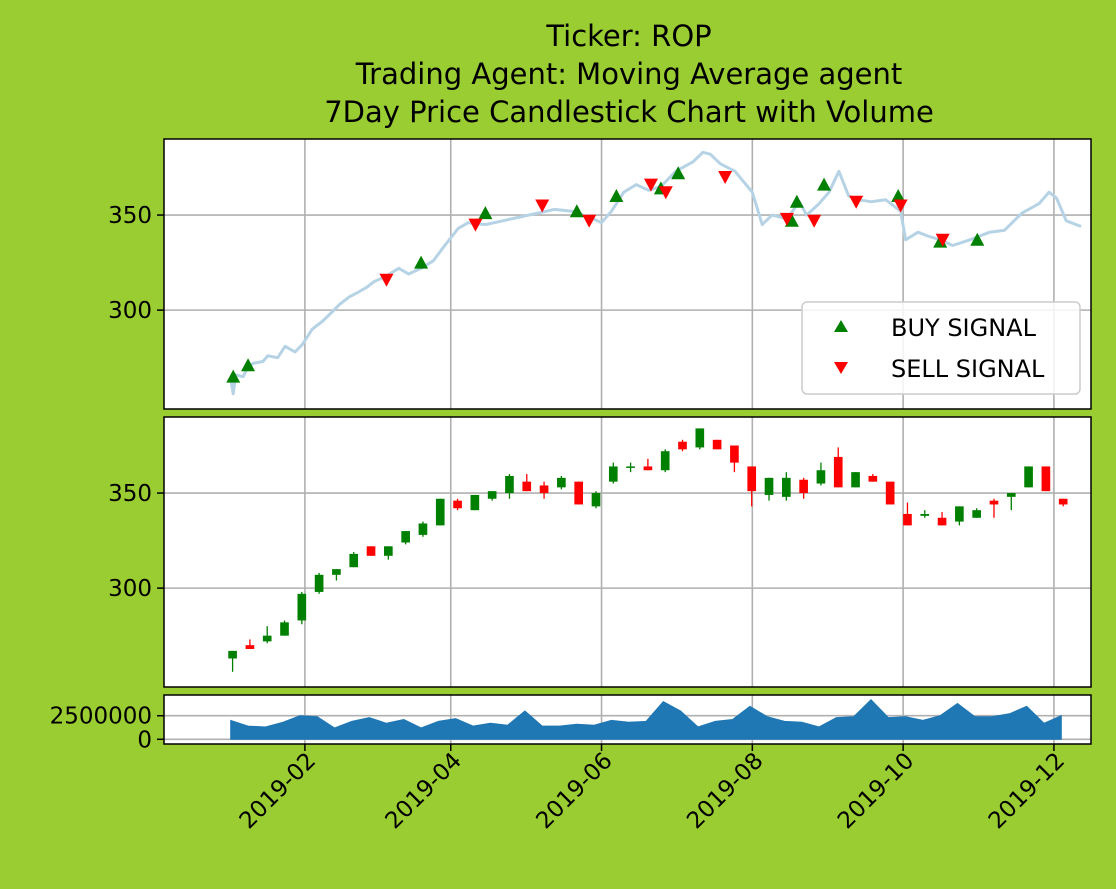 Image resolution: width=1116 pixels, height=889 pixels. Describe the element at coordinates (968, 369) in the screenshot. I see `legend-sell-label: SELL SIGNAL` at that location.